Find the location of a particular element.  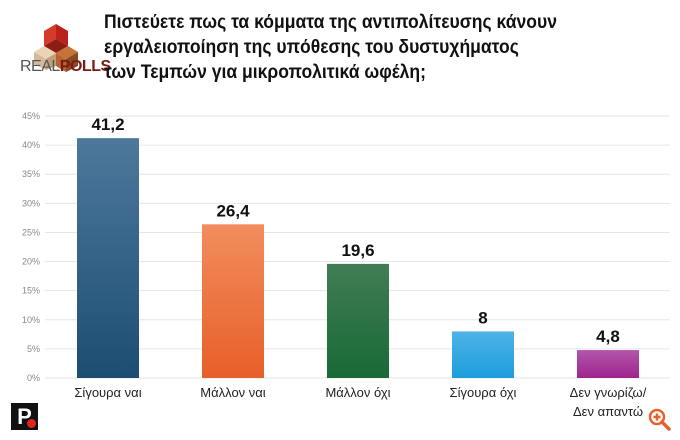

x-tick-label: Σίγουρα ναι is located at coordinates (107, 392).